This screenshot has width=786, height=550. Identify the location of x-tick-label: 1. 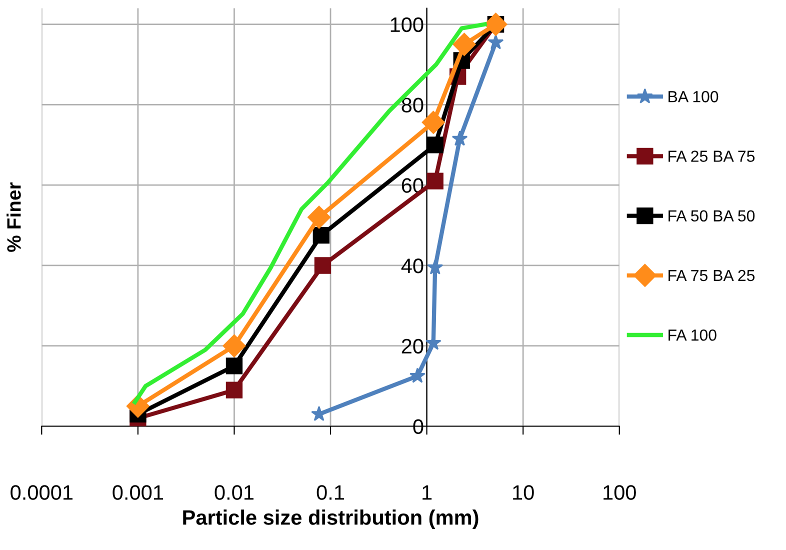
(427, 492).